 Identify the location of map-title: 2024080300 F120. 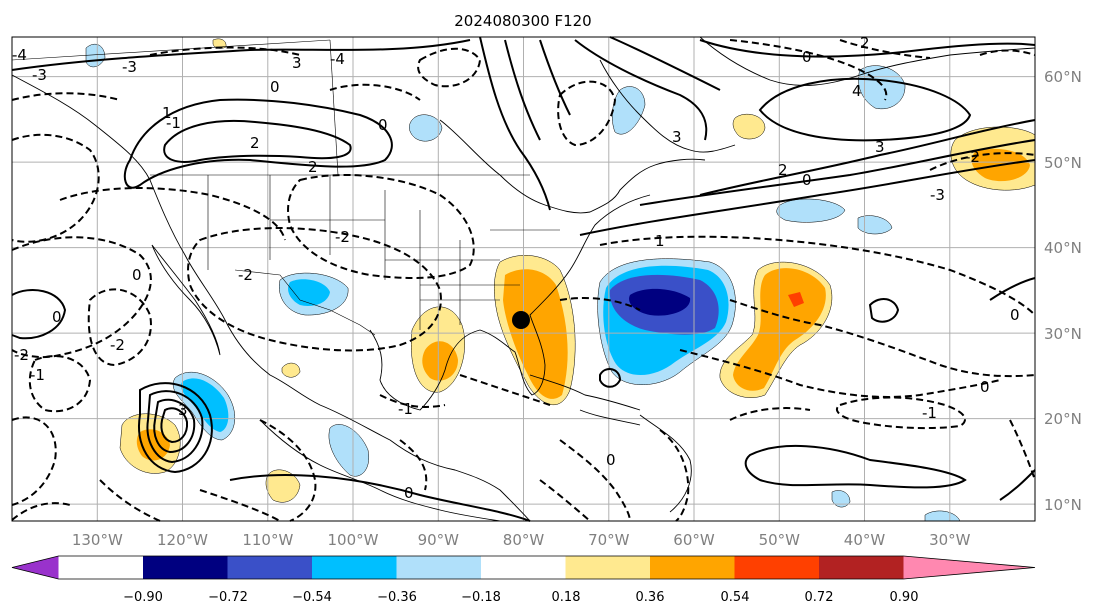
(522, 21).